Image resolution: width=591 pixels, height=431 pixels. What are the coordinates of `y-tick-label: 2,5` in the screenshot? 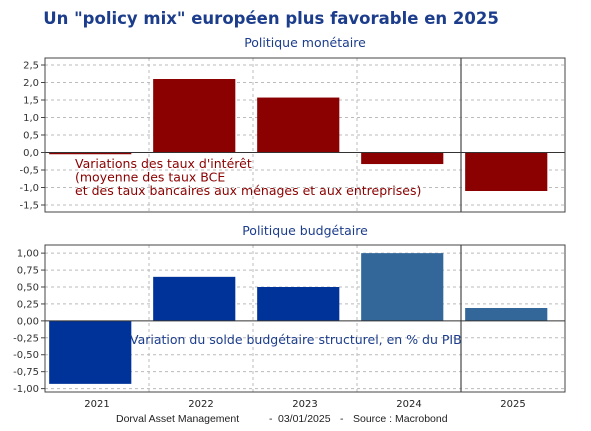 It's located at (31, 66).